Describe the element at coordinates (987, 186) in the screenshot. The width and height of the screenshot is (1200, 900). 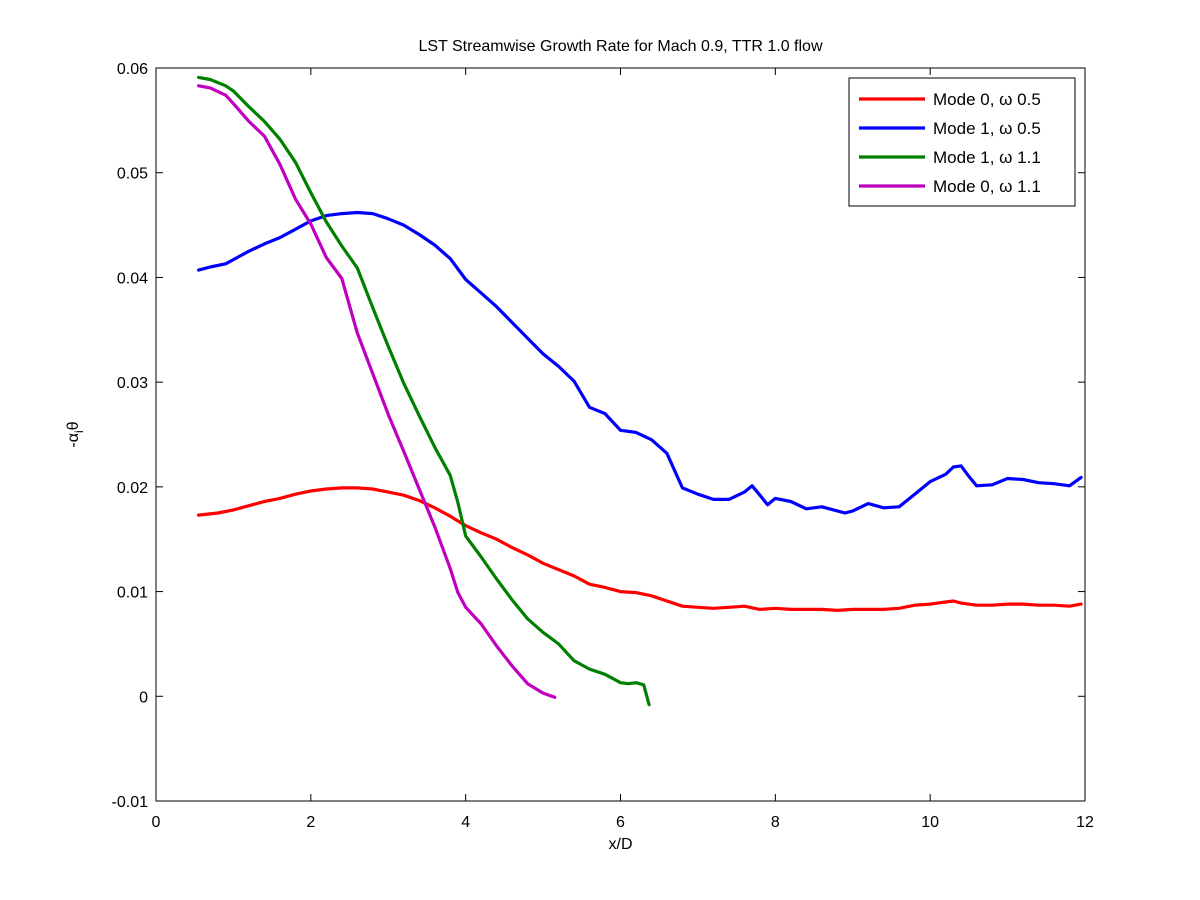
I see `legend-label-4: Mode 0, ω 1.1` at that location.